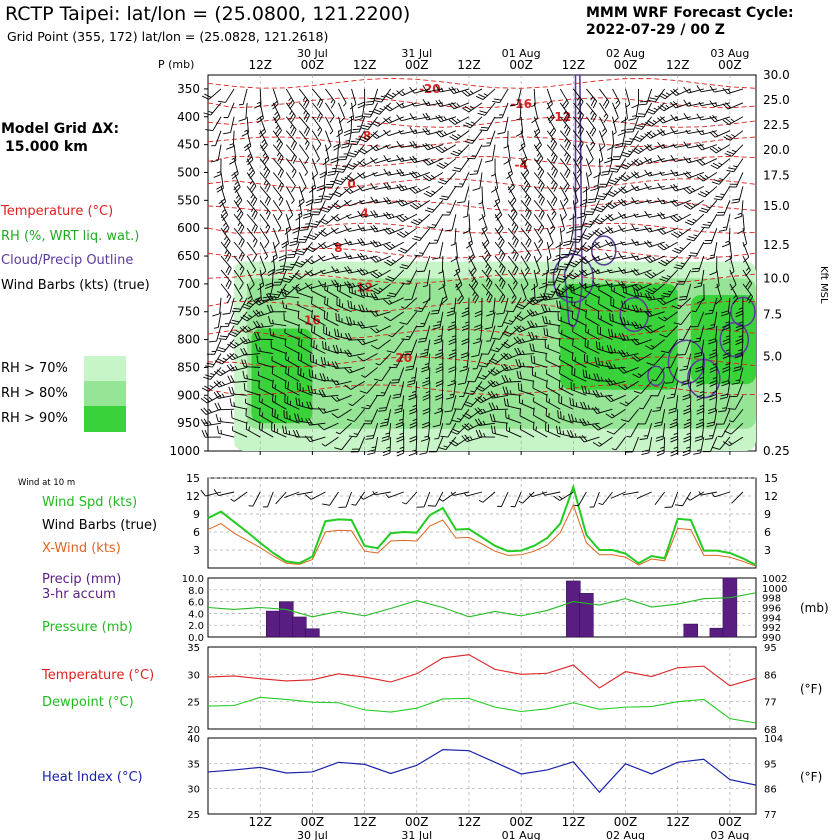 The width and height of the screenshot is (840, 840). Describe the element at coordinates (521, 834) in the screenshot. I see `date-label-bottom: 01 Aug` at that location.